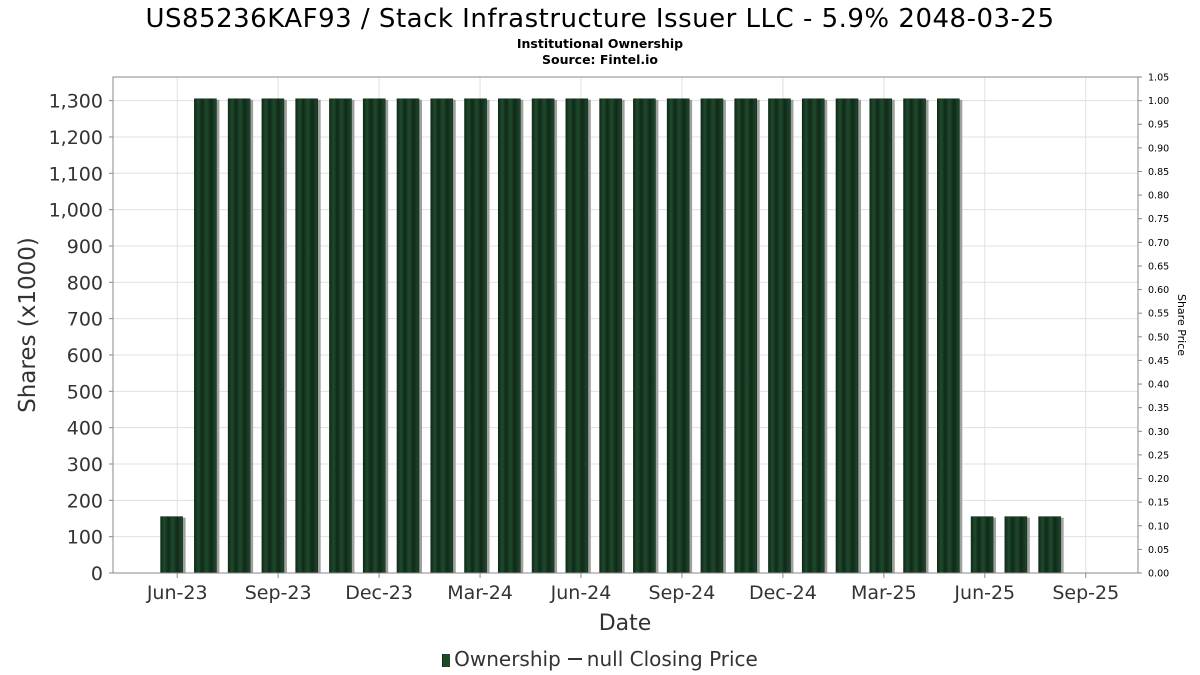 Image resolution: width=1200 pixels, height=675 pixels. I want to click on y2-tick-label: 0.50, so click(1158, 337).